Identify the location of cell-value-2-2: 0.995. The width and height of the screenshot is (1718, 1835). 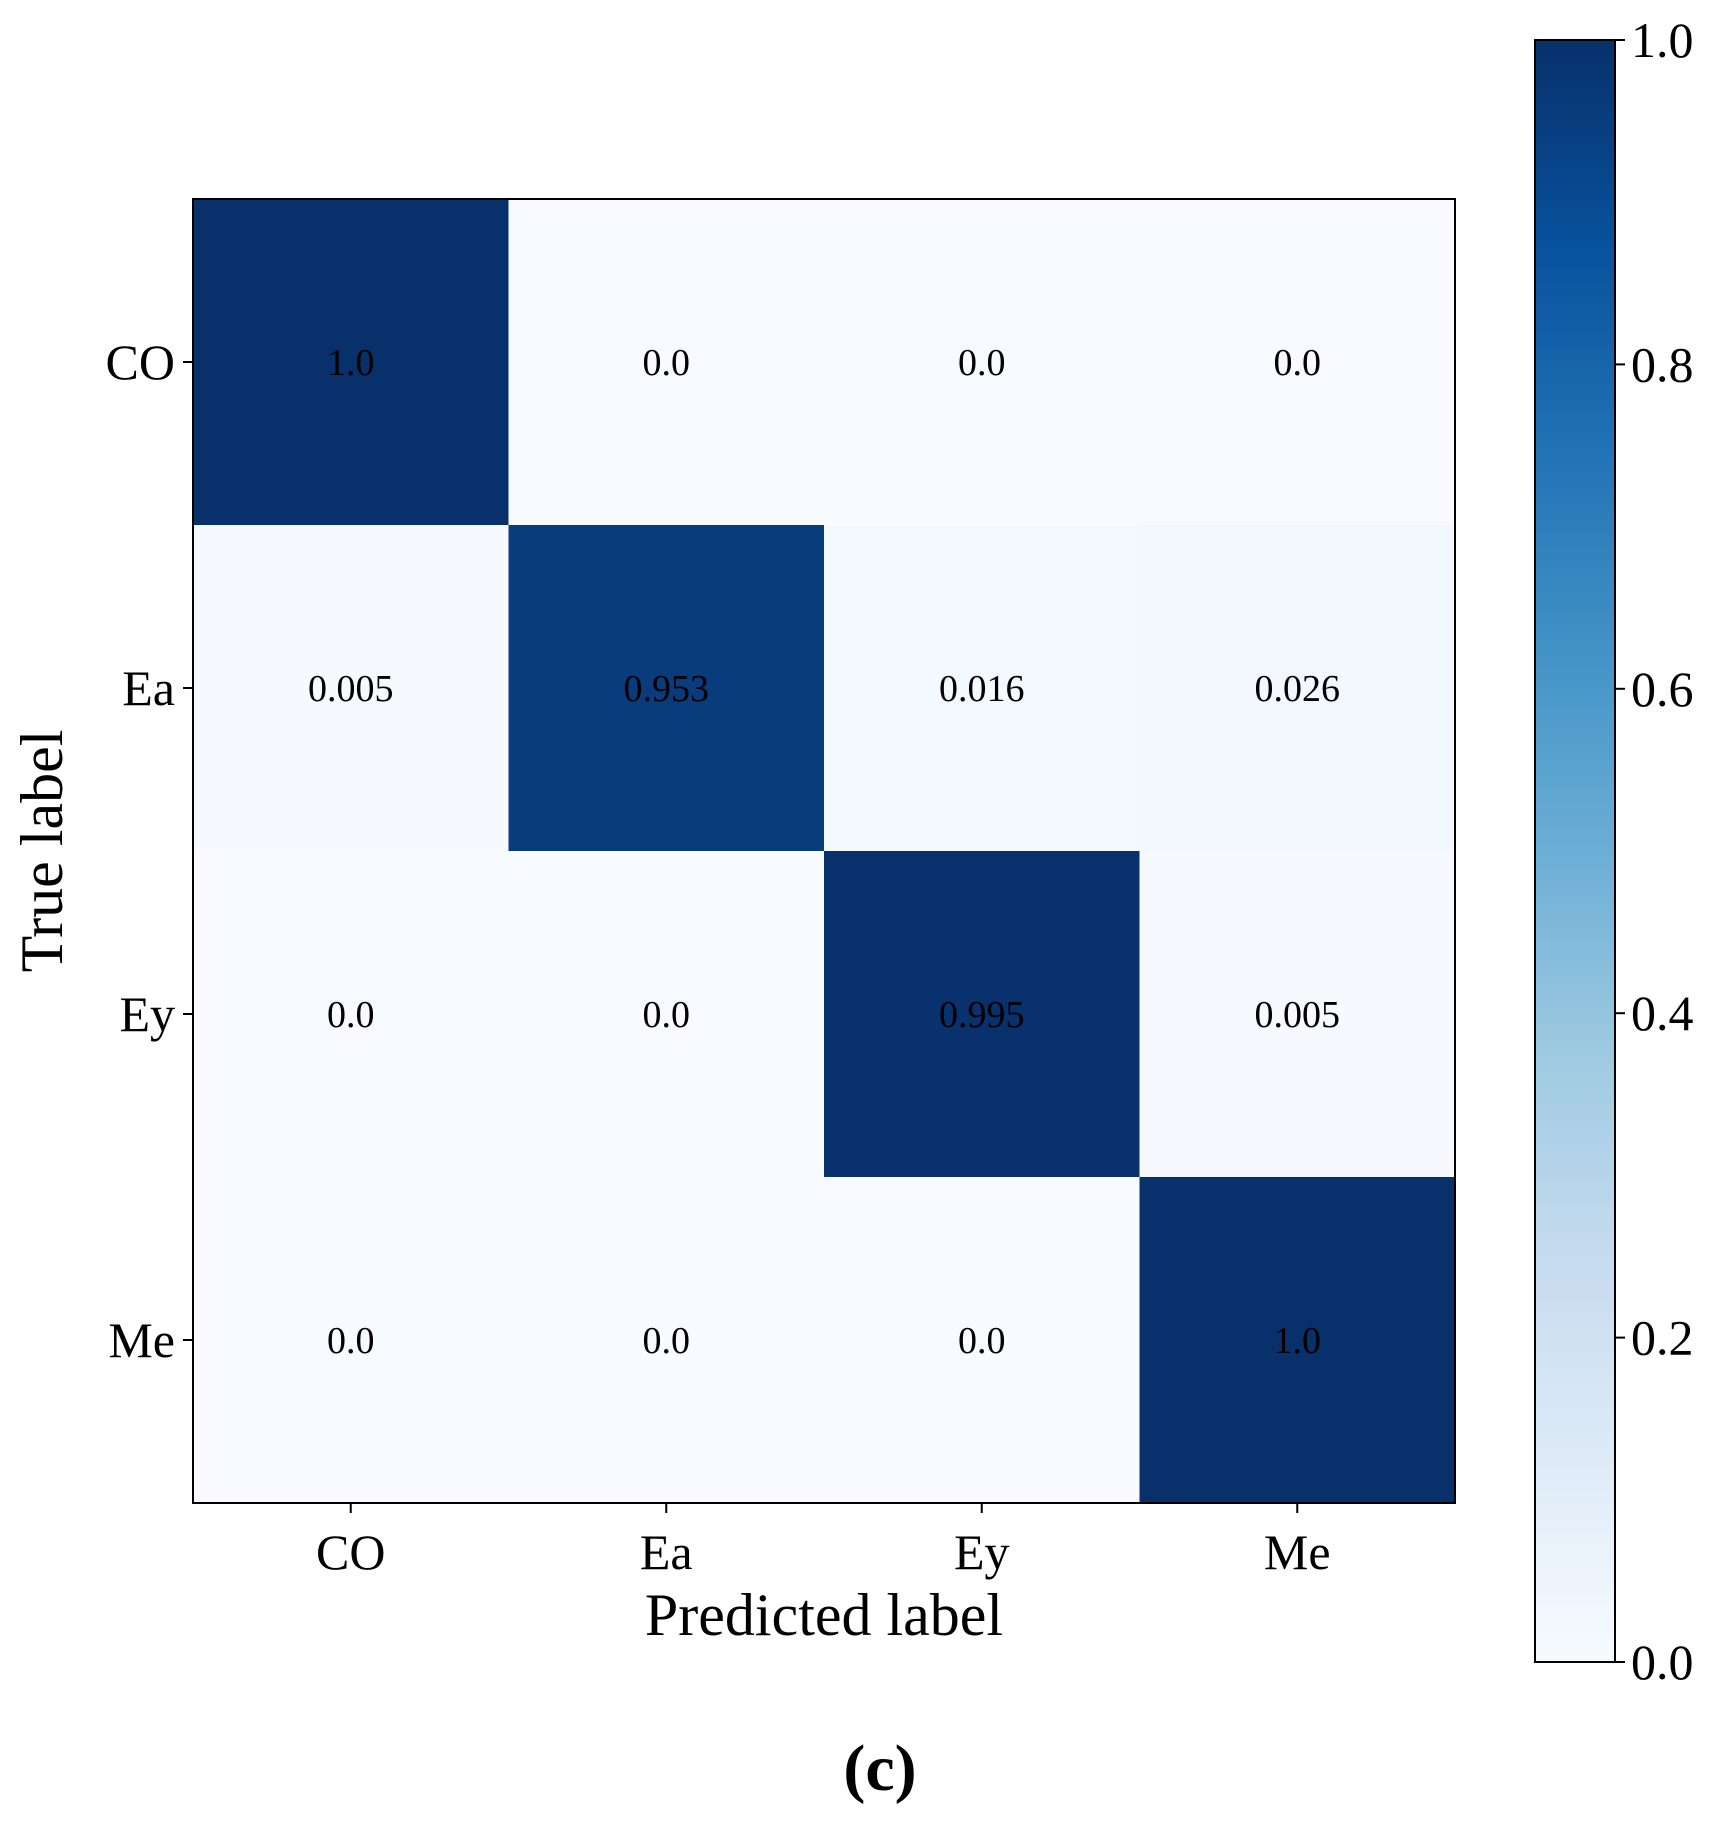
(982, 1015).